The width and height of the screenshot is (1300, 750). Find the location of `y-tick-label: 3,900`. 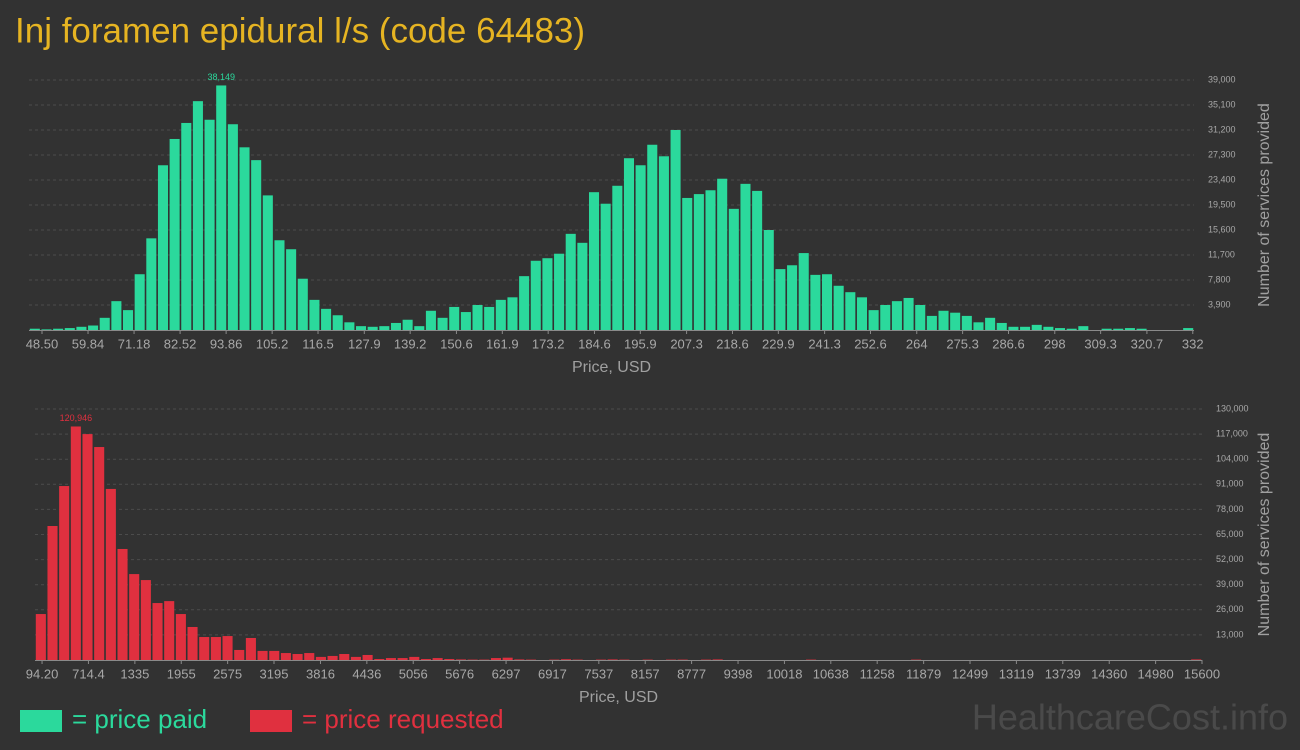

y-tick-label: 3,900 is located at coordinates (1219, 304).